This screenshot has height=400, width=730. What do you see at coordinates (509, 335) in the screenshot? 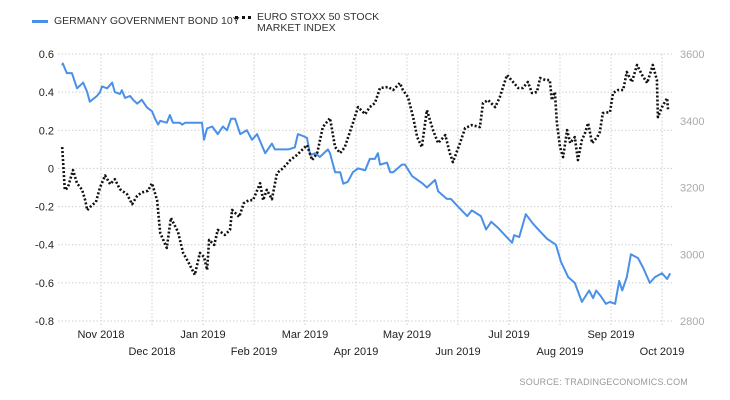
I see `x-tick-label: Jul 2019` at bounding box center [509, 335].